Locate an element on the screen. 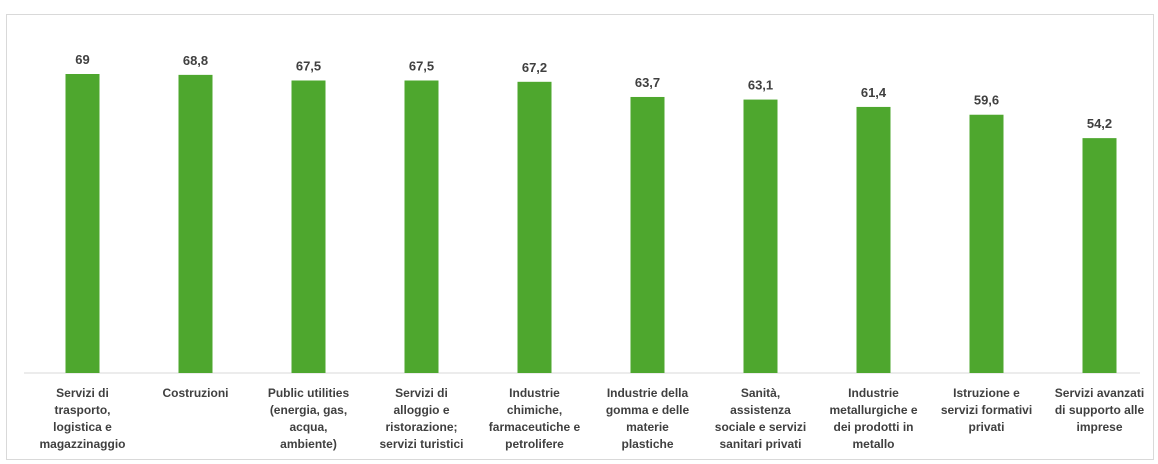 This screenshot has width=1158, height=464. value-label-8: 61,4 is located at coordinates (874, 92).